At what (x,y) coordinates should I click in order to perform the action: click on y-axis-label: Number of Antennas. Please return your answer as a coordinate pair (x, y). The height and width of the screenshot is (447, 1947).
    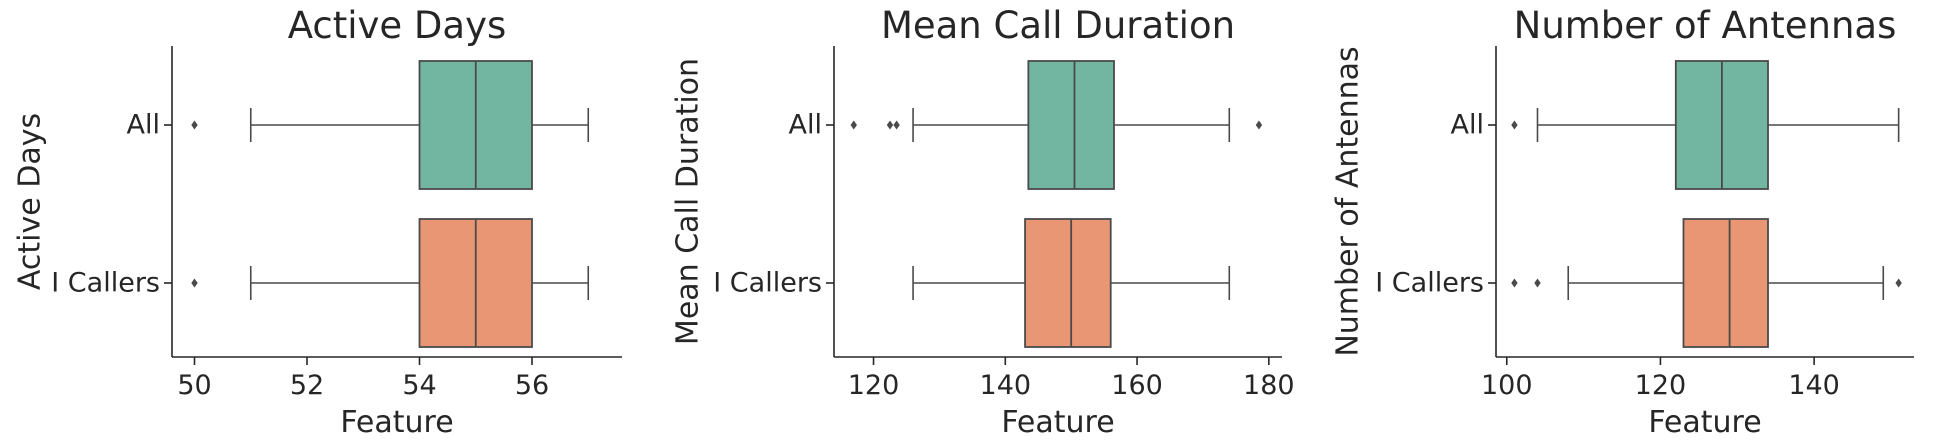
    Looking at the image, I should click on (1348, 201).